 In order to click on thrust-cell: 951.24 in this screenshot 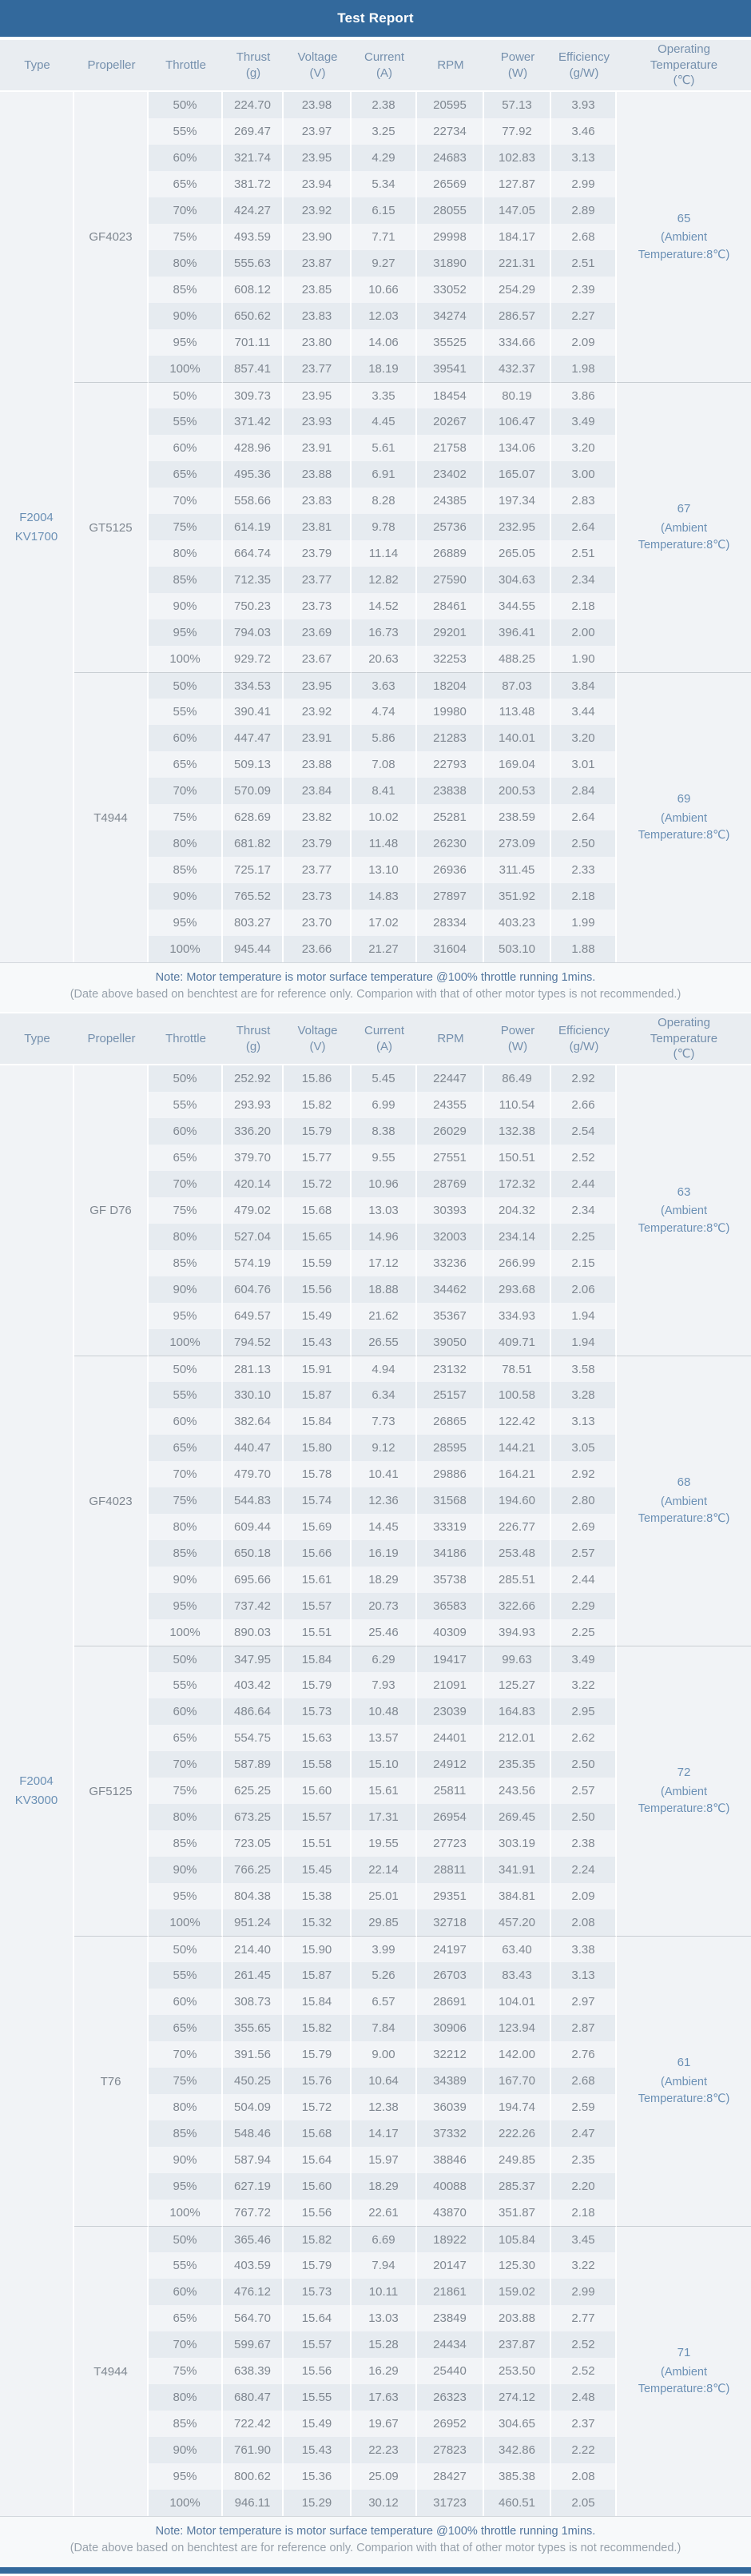, I will do `click(253, 1923)`.